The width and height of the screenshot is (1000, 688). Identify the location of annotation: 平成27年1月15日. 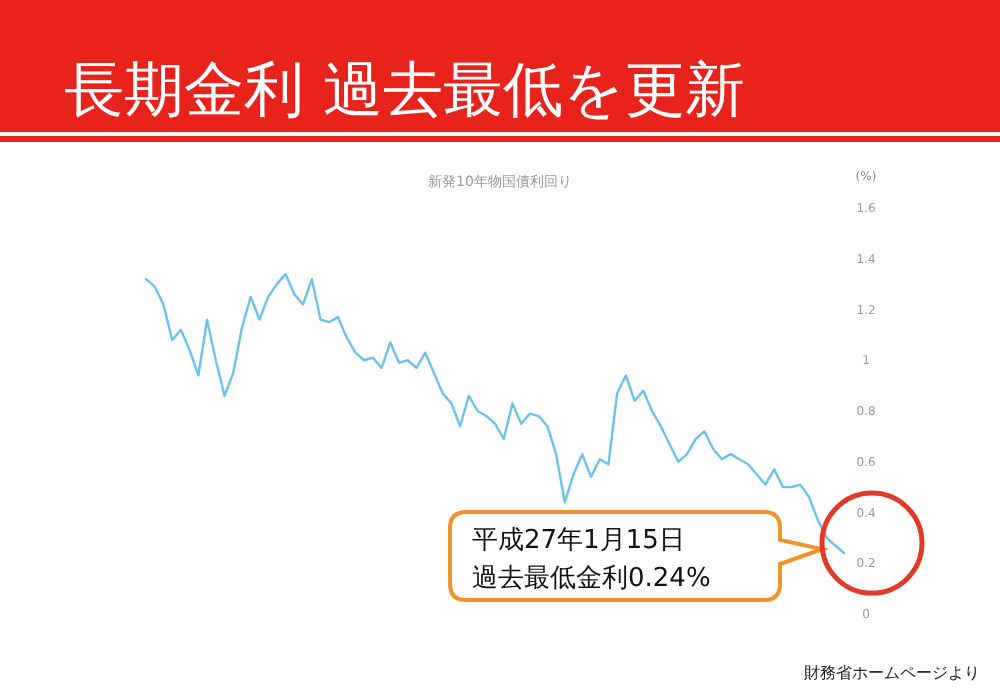
(578, 541).